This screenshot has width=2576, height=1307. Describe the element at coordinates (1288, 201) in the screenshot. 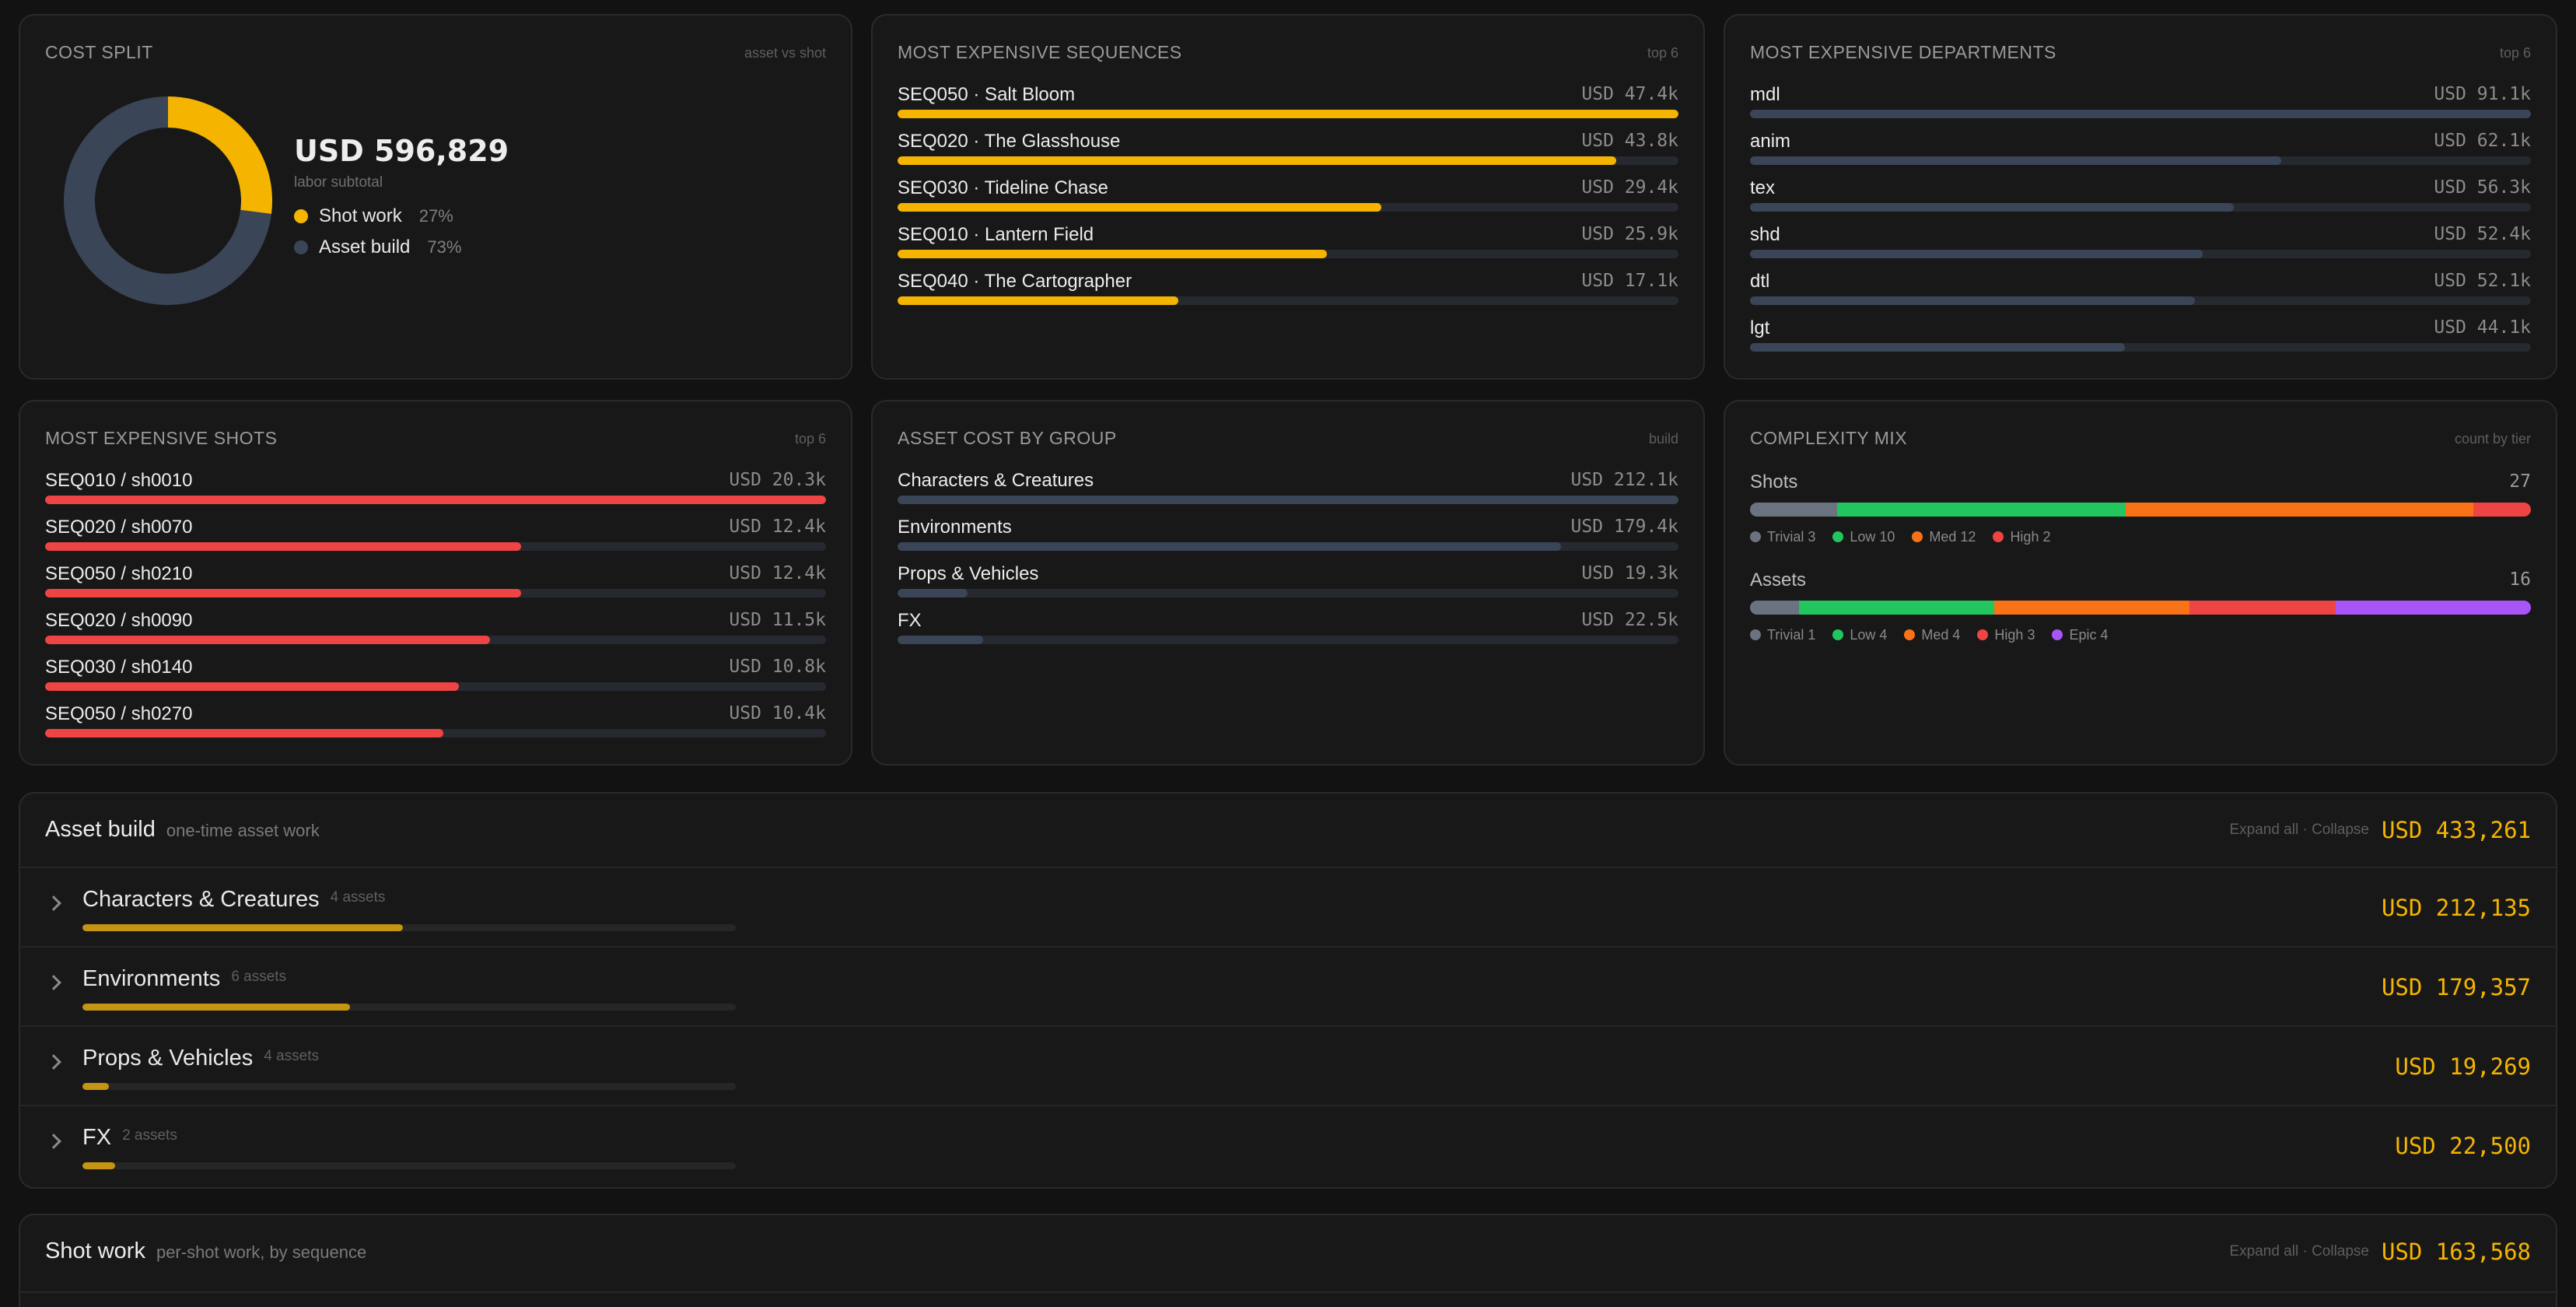

I see `bar-row: SEQ030 · Tideline Chase USD 29.4k` at that location.